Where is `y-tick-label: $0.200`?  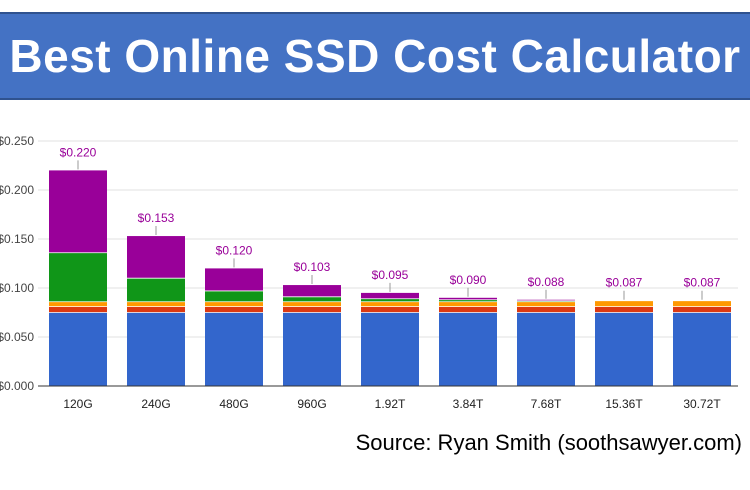 y-tick-label: $0.200 is located at coordinates (17, 190).